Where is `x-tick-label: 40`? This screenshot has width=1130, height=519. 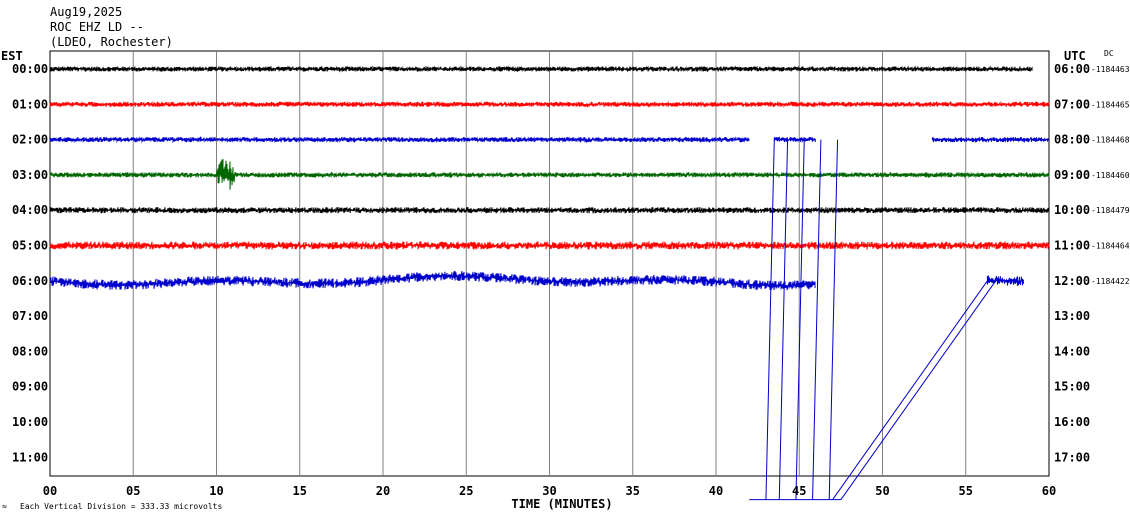
x-tick-label: 40 is located at coordinates (716, 491).